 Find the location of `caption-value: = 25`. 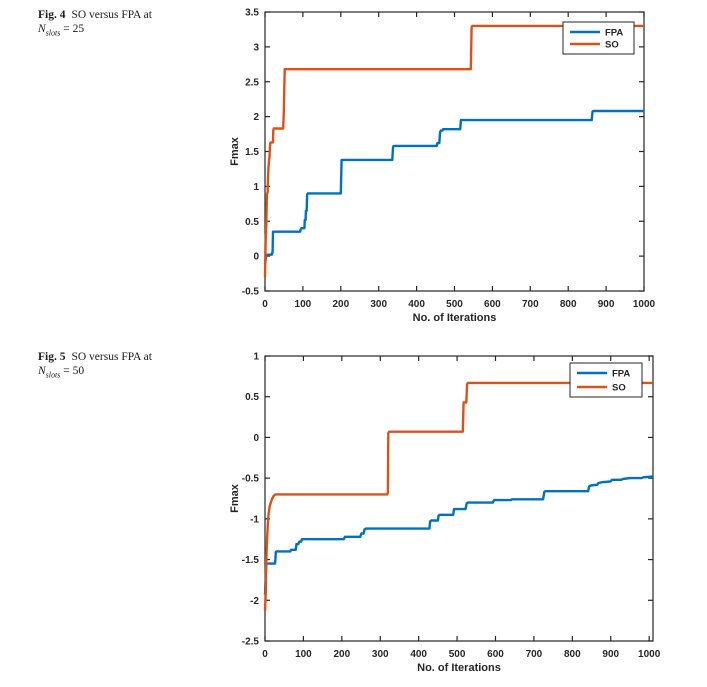

caption-value: = 25 is located at coordinates (74, 29).